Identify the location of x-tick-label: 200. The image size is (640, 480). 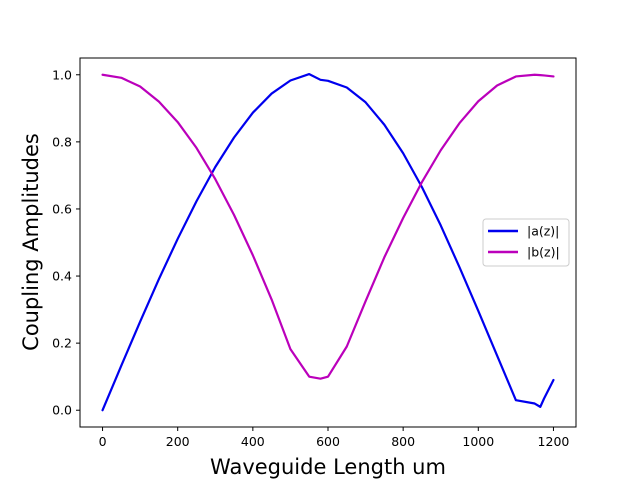
(178, 441).